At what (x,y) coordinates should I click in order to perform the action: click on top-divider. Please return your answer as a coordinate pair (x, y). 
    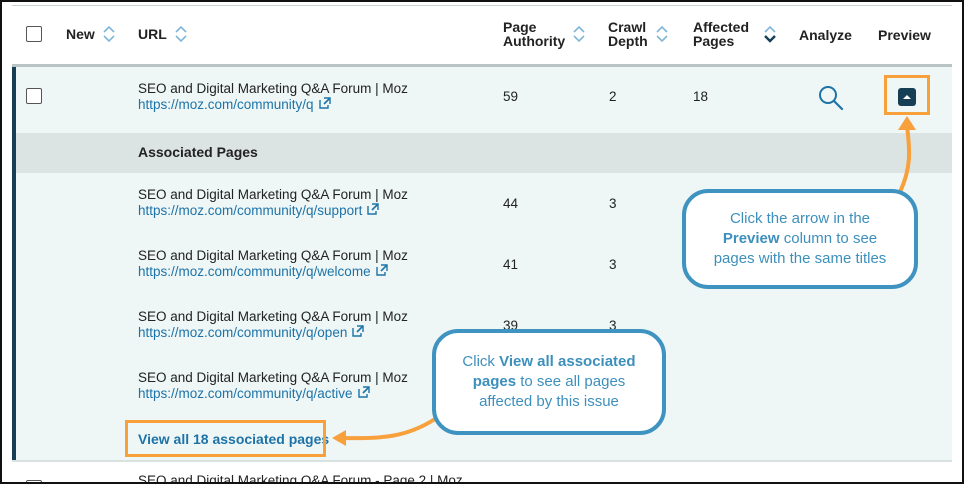
    Looking at the image, I should click on (482, 5).